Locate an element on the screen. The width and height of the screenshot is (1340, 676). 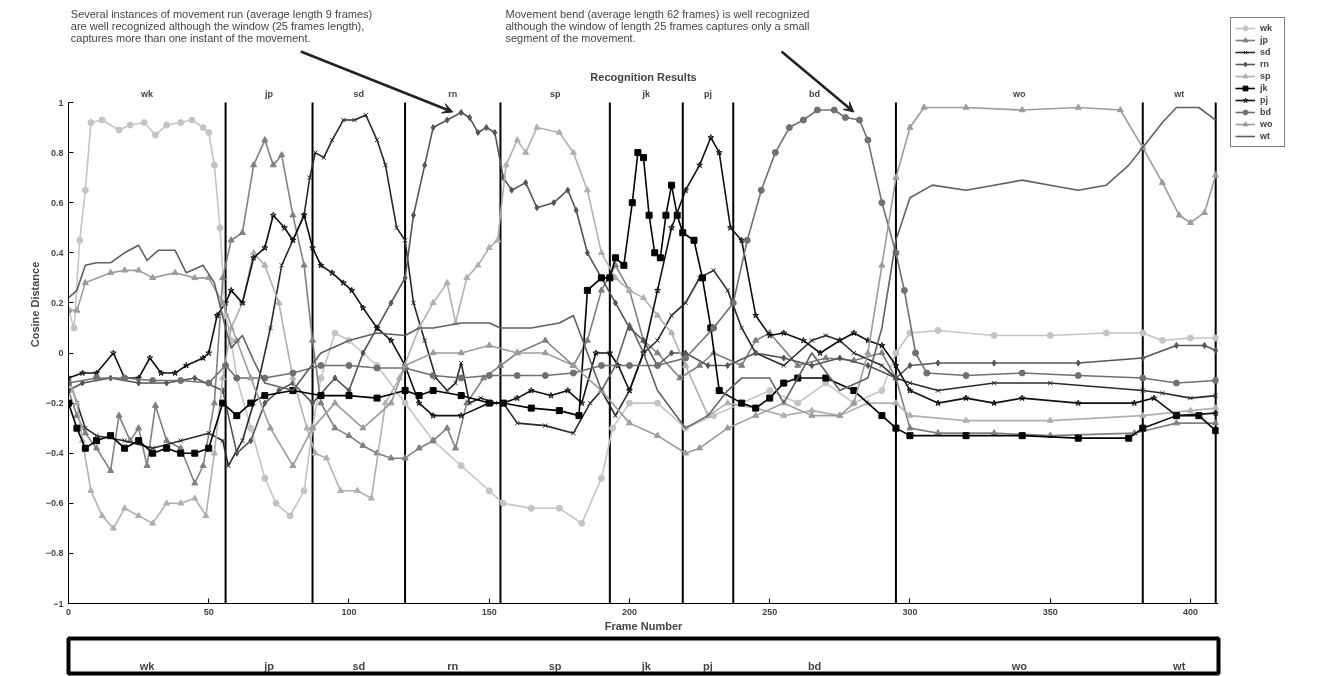
x-tick-label: 350 is located at coordinates (1050, 611).